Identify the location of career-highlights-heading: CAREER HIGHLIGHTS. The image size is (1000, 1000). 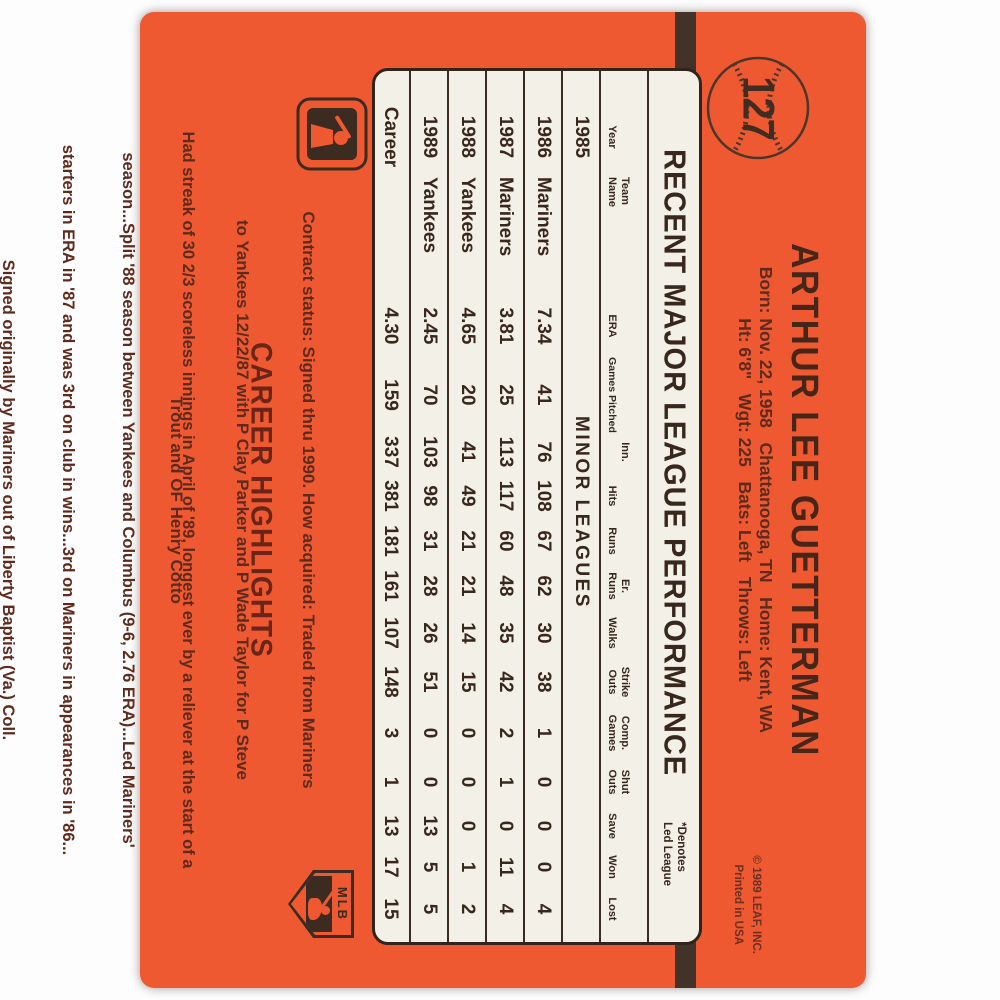
(261, 500).